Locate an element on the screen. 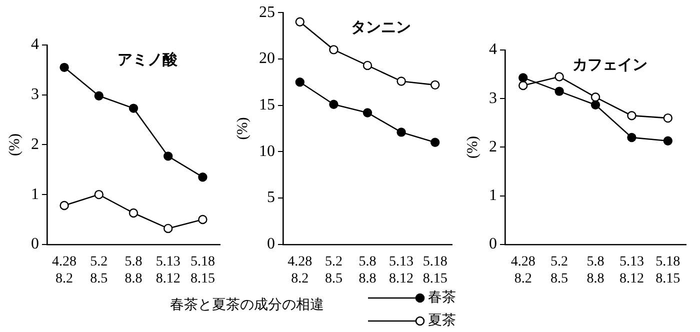  y-tick-label: 10 is located at coordinates (267, 151).